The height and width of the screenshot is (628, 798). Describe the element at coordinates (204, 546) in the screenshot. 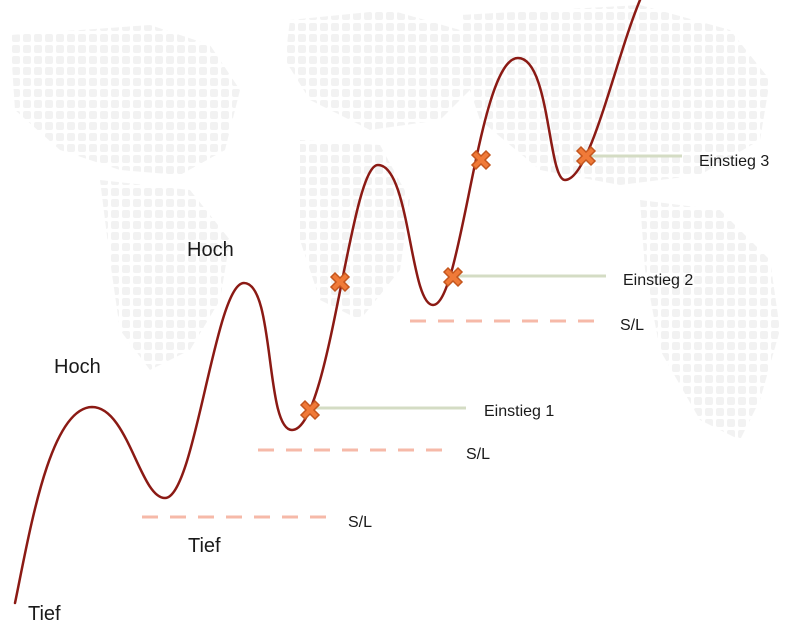

I see `label-tief-2: Tief` at that location.